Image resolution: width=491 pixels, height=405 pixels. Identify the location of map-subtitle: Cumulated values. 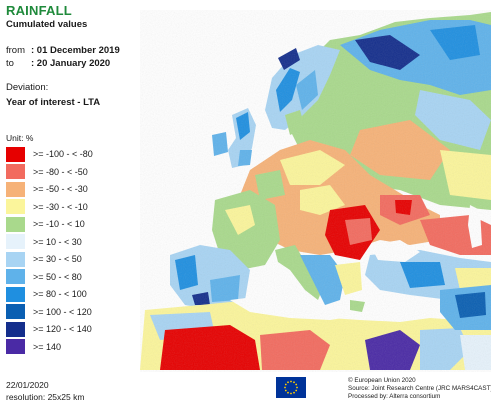
(47, 24).